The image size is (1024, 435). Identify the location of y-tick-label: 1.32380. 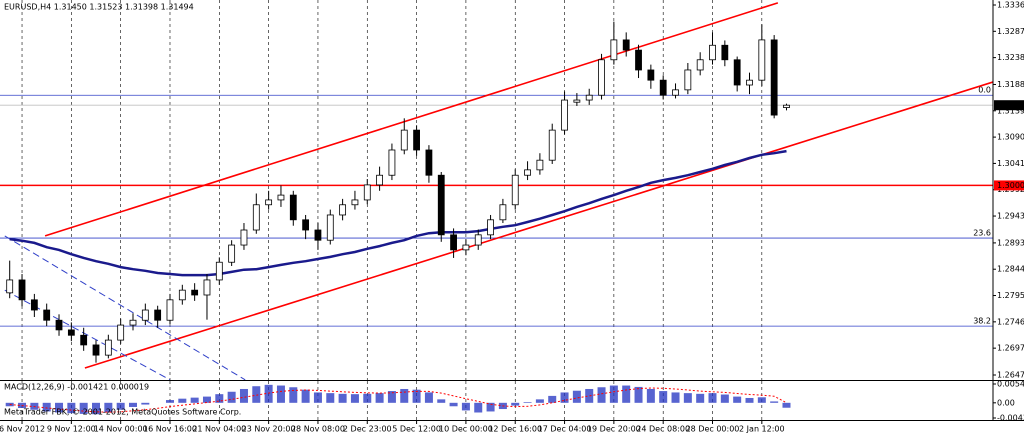
(1010, 57).